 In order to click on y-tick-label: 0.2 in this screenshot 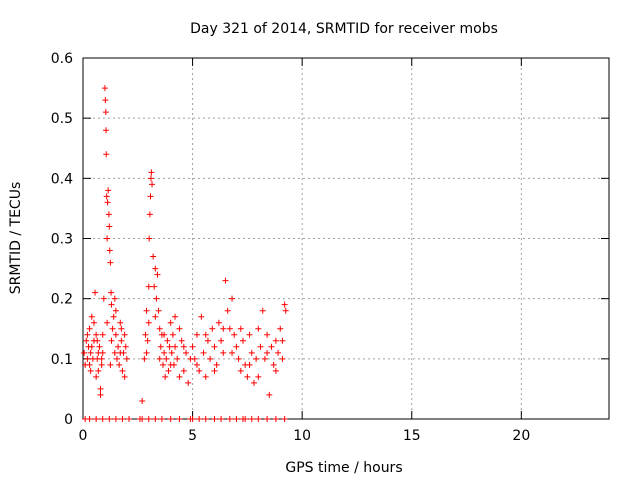, I will do `click(62, 300)`.